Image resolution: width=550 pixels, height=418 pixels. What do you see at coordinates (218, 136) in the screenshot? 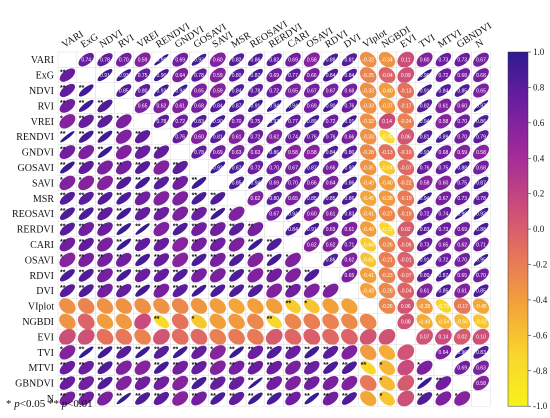
I see `matrix-cell: 0.81` at bounding box center [218, 136].